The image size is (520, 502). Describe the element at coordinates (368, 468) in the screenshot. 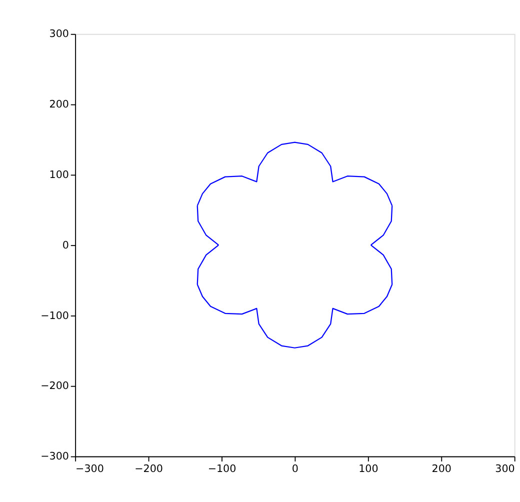

I see `x-tick-label: 100` at that location.